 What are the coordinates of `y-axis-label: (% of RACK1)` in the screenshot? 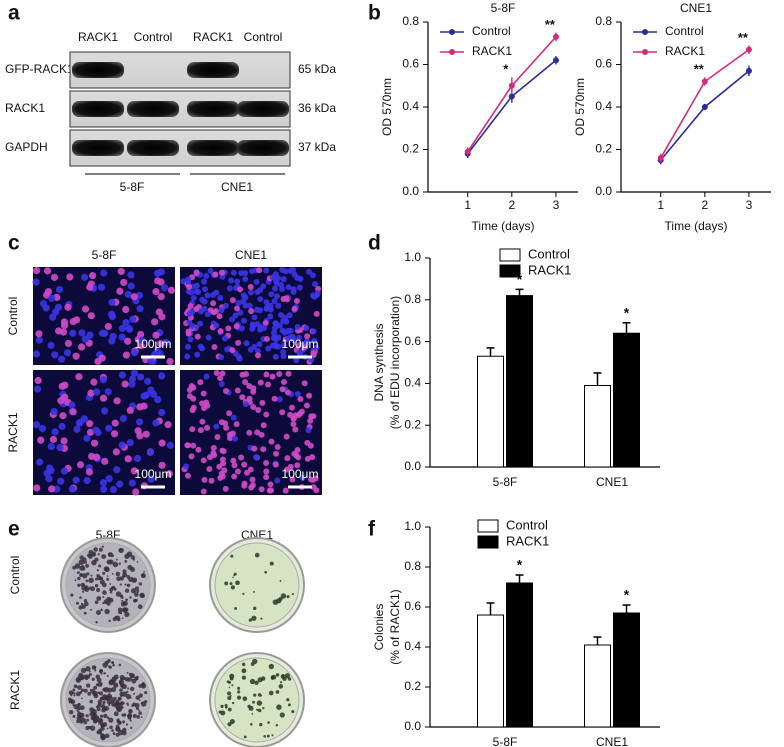 It's located at (395, 626).